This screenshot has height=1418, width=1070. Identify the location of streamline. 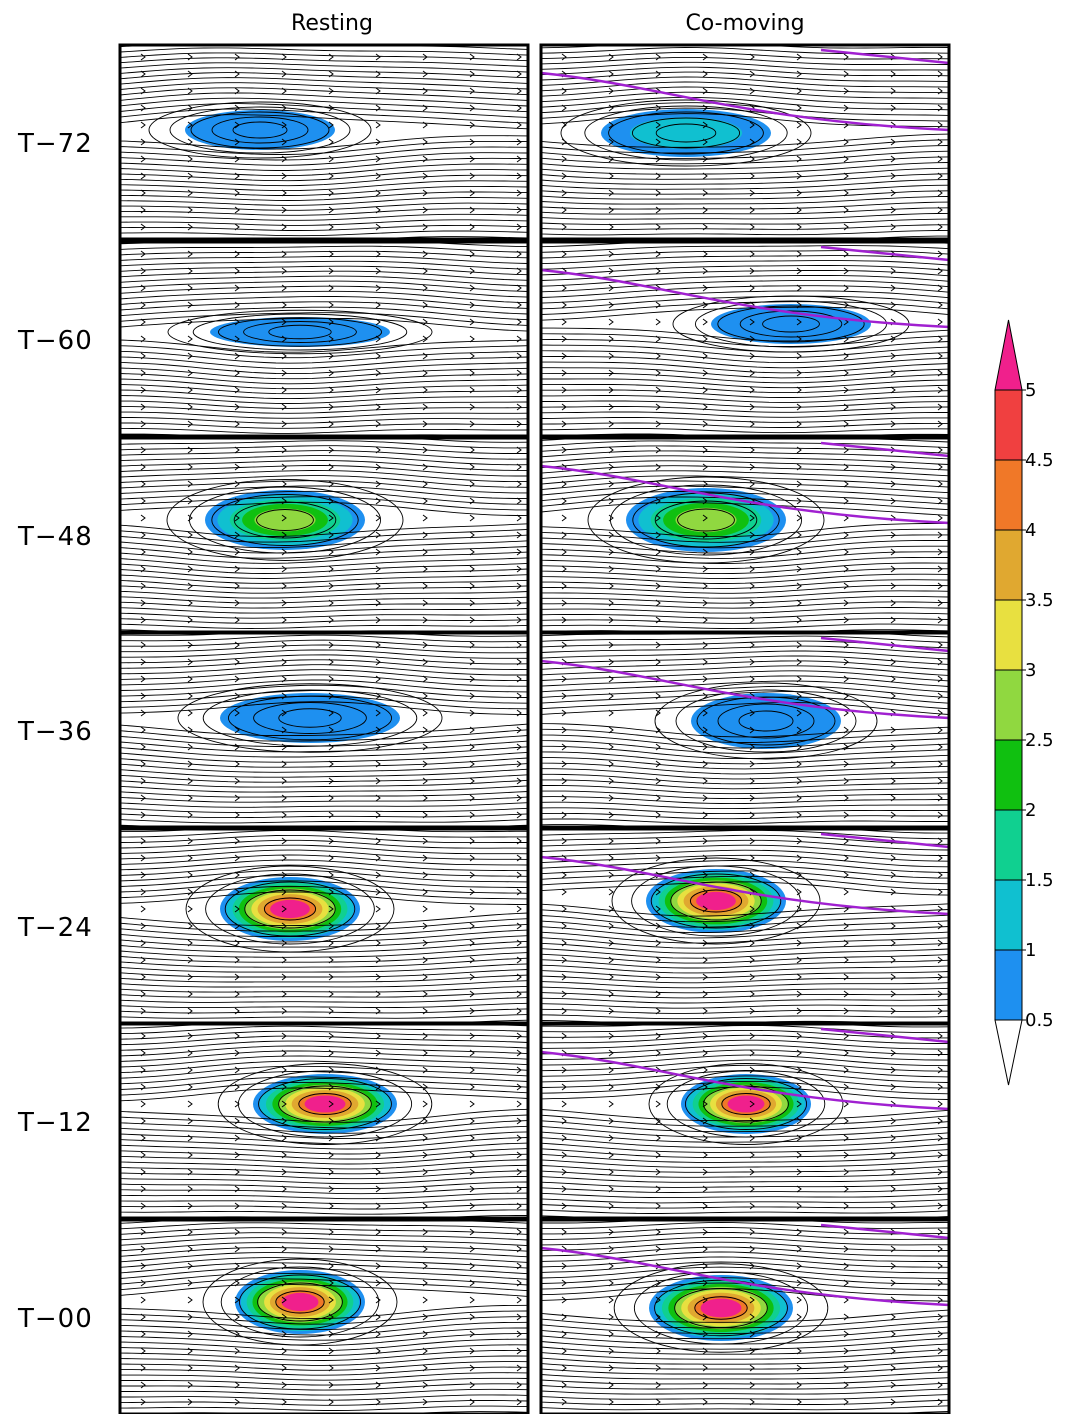
(324, 926).